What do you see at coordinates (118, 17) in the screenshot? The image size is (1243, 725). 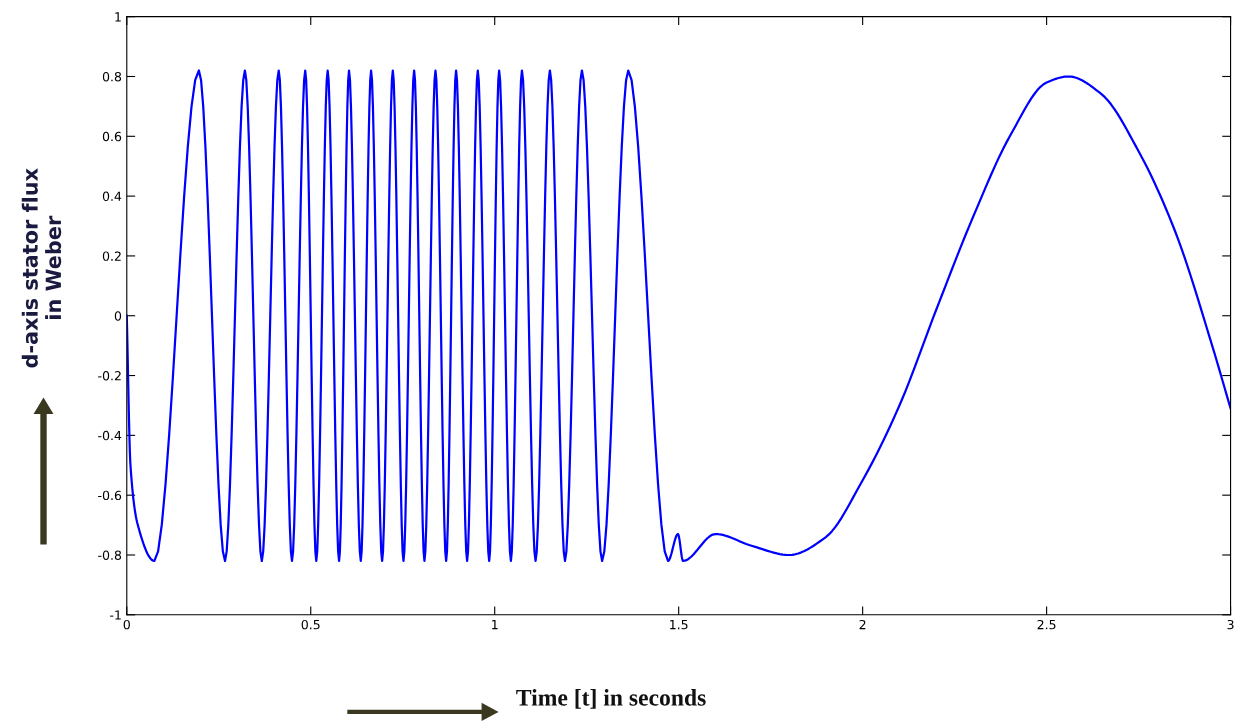 I see `y-tick-label: 1` at bounding box center [118, 17].